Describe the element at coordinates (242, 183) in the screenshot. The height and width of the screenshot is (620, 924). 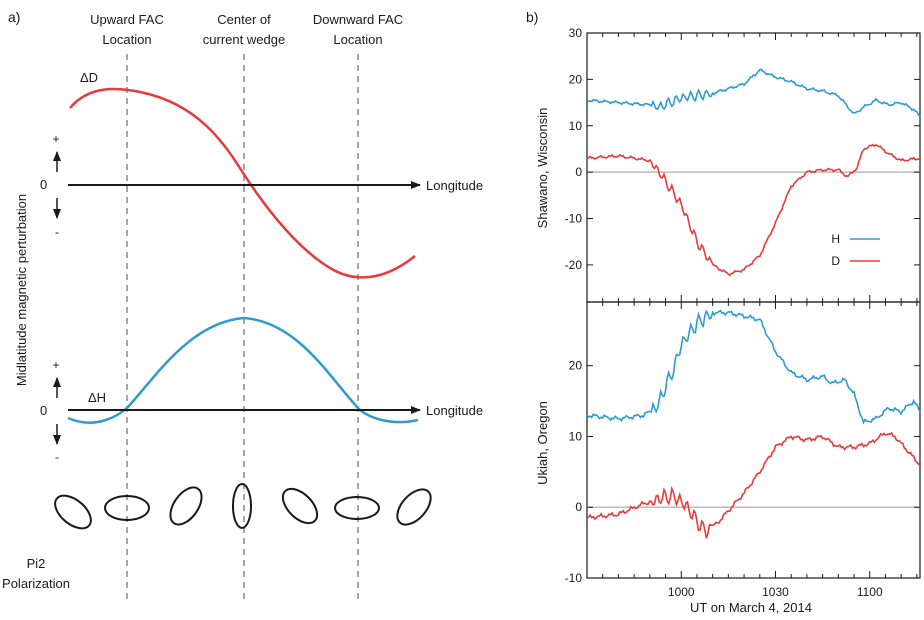
I see `delta-d-curve` at that location.